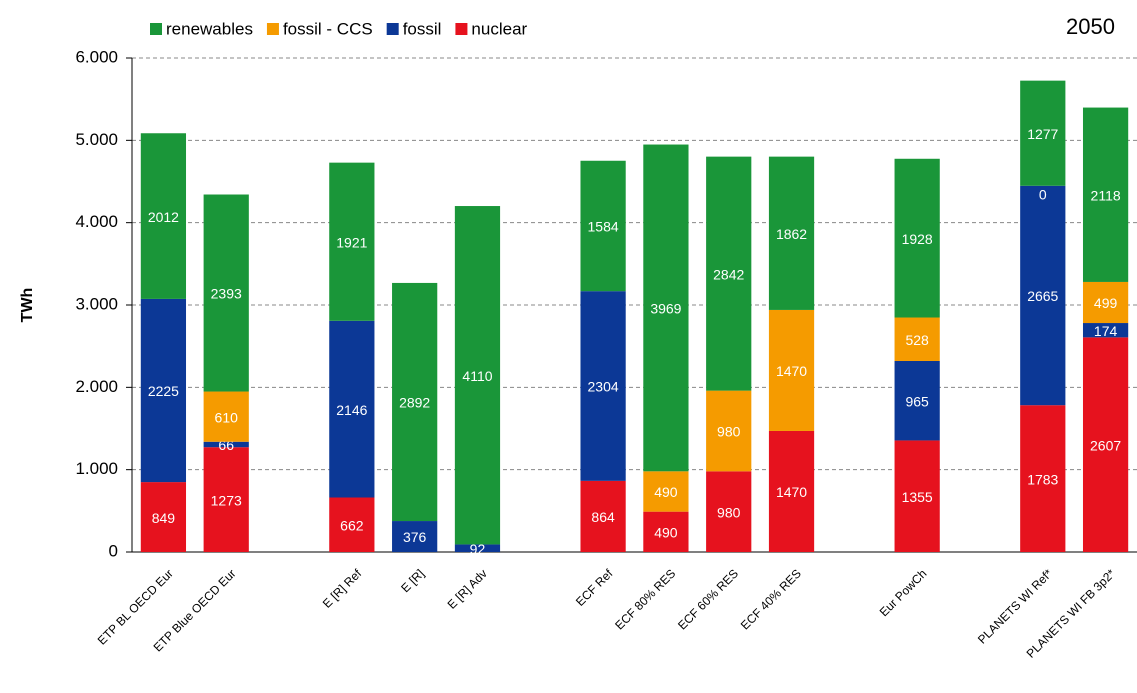 The height and width of the screenshot is (693, 1137). I want to click on data-label: 3969, so click(665, 309).